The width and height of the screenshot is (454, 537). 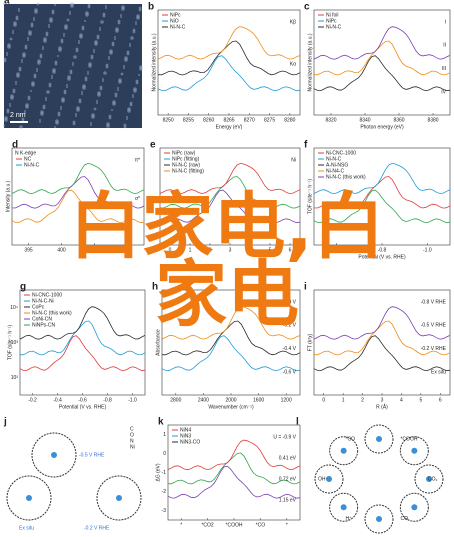 I want to click on annotation: CO₂, so click(x=433, y=479).